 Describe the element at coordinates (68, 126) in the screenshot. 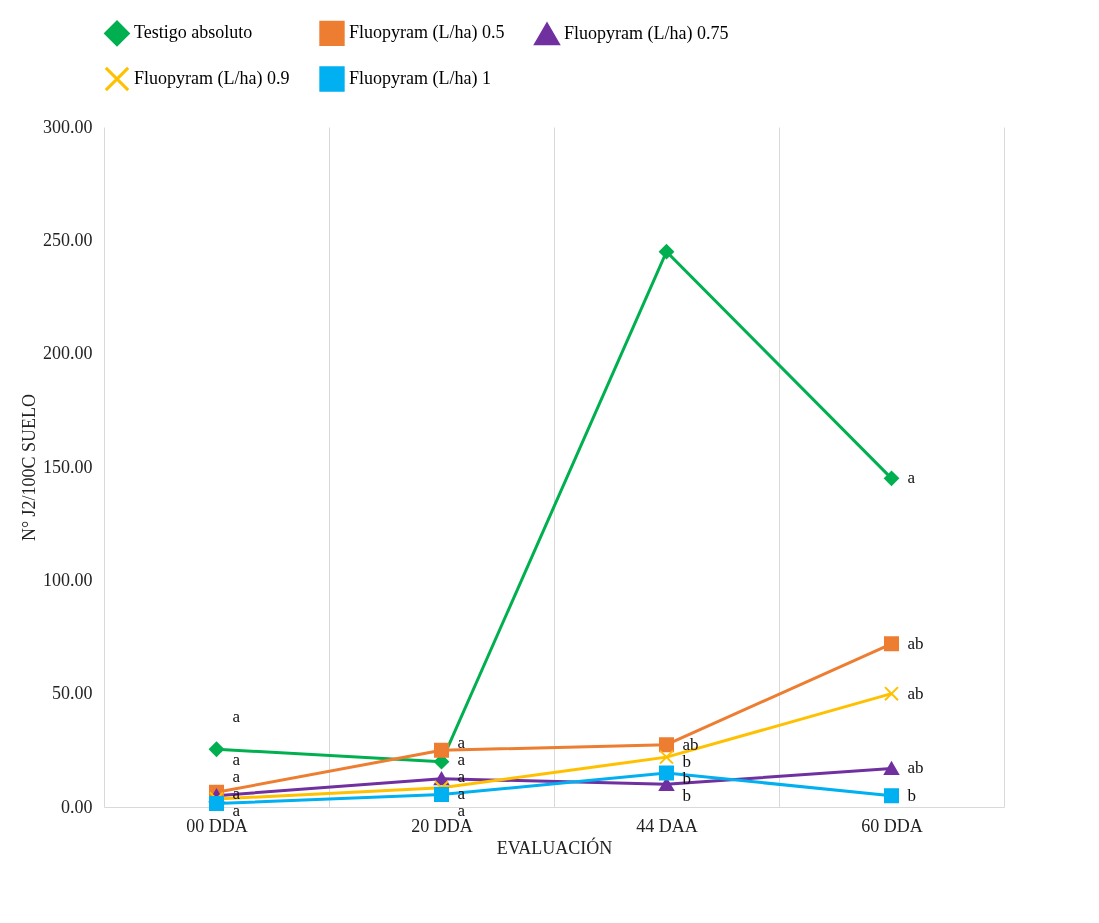

I see `y-tick-label: 300.00` at that location.